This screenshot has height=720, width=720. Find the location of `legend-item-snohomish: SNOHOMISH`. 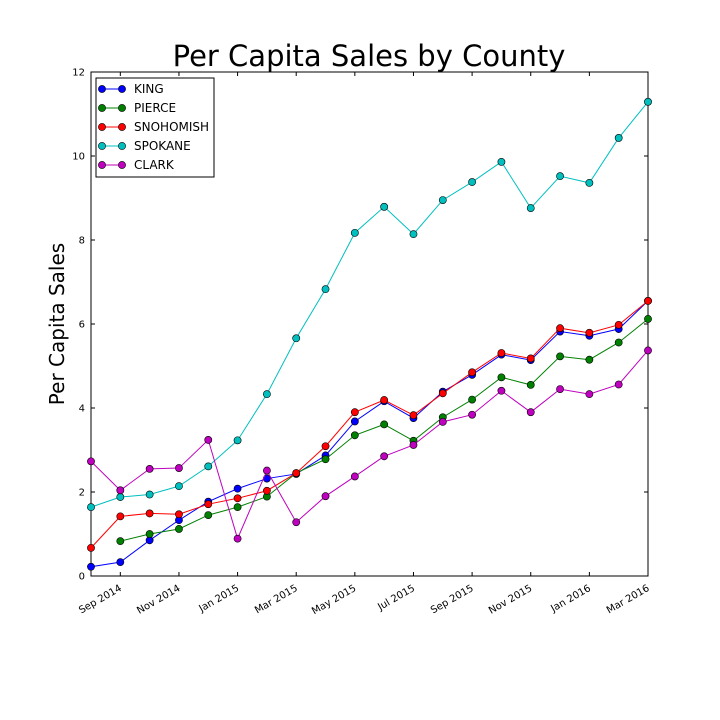

legend-item-snohomish: SNOHOMISH is located at coordinates (153, 127).